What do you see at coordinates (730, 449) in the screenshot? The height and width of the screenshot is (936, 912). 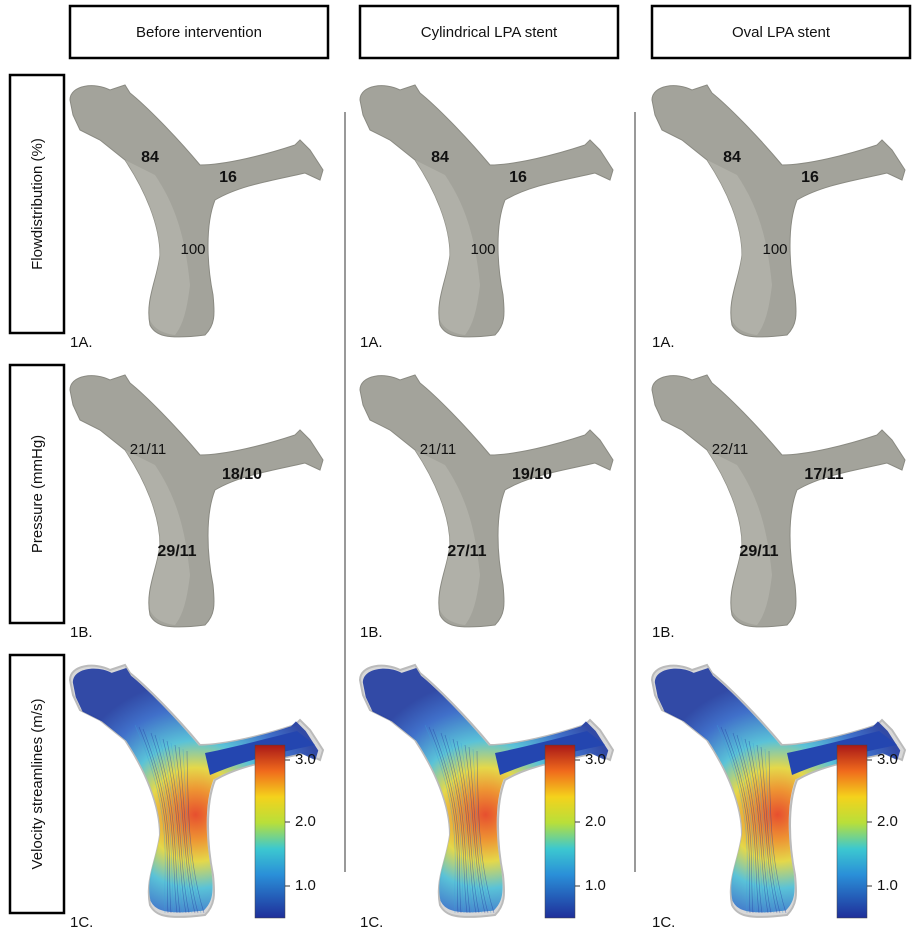 I see `rpa-value: 22/11` at bounding box center [730, 449].